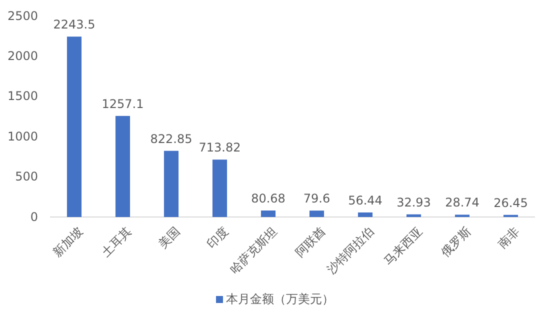  I want to click on x-tick-label: 马来西亚, so click(403, 246).